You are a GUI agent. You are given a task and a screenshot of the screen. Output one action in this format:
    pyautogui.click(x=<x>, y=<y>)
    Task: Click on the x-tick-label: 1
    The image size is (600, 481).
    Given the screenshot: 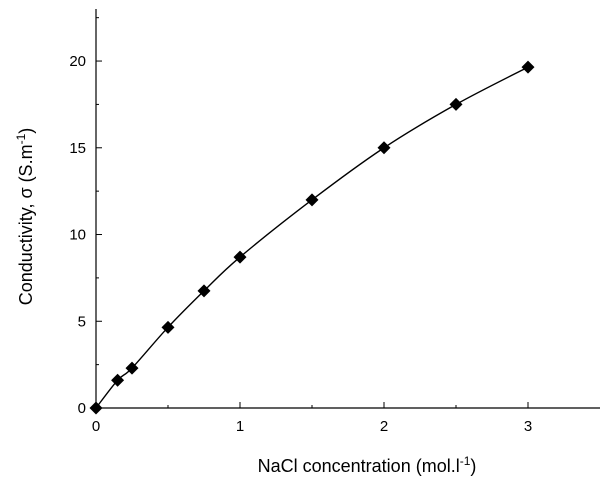 What is the action you would take?
    pyautogui.click(x=240, y=426)
    